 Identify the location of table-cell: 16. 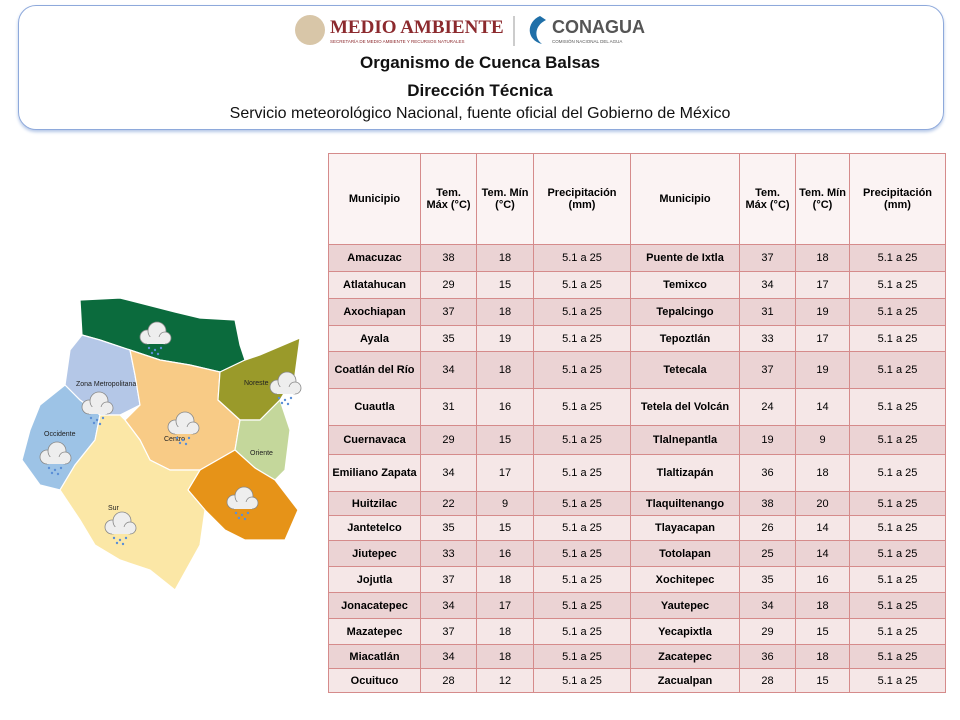
(505, 407).